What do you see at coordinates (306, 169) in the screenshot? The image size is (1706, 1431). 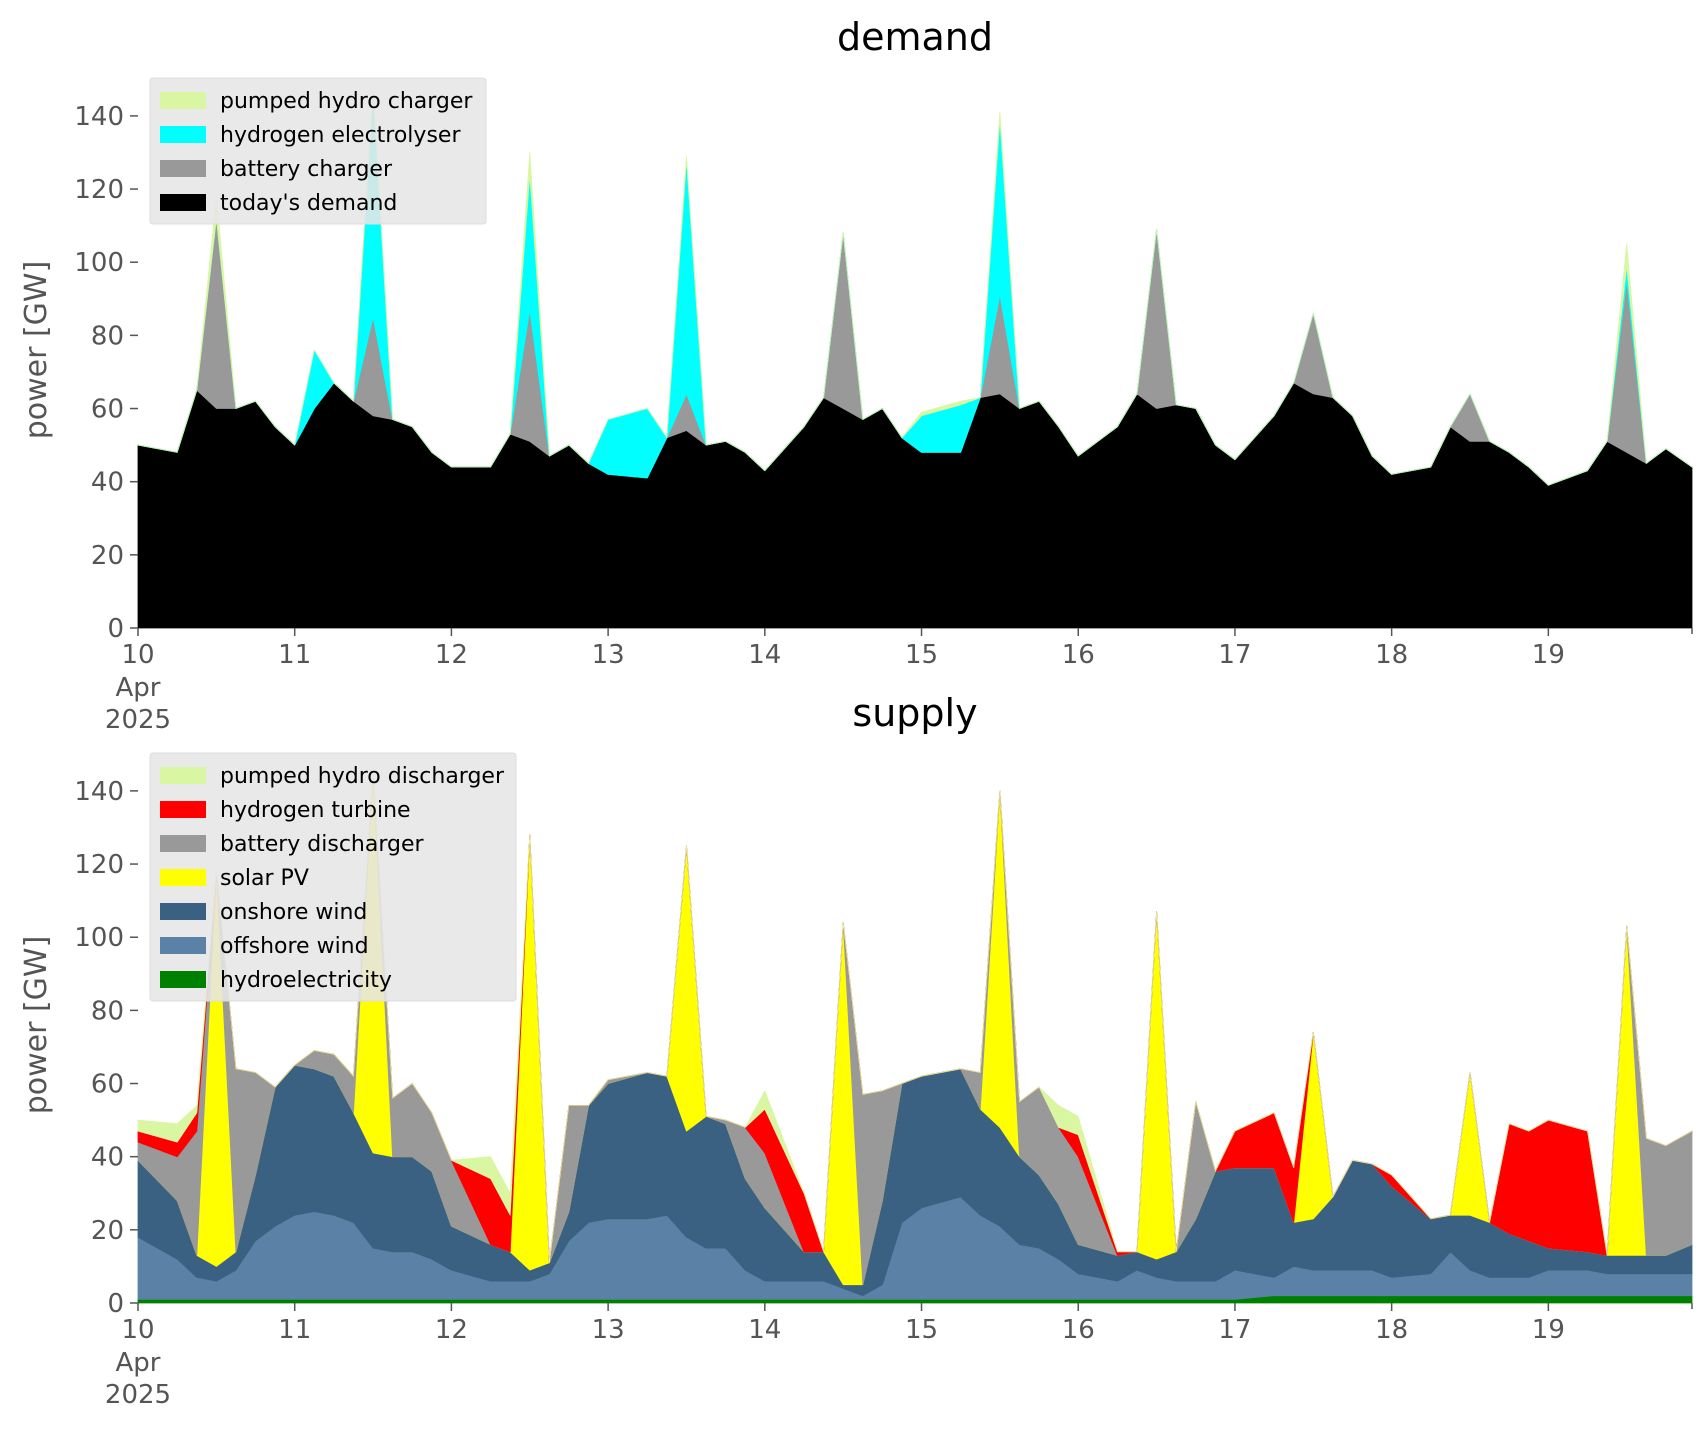 I see `legend-label: battery charger` at bounding box center [306, 169].